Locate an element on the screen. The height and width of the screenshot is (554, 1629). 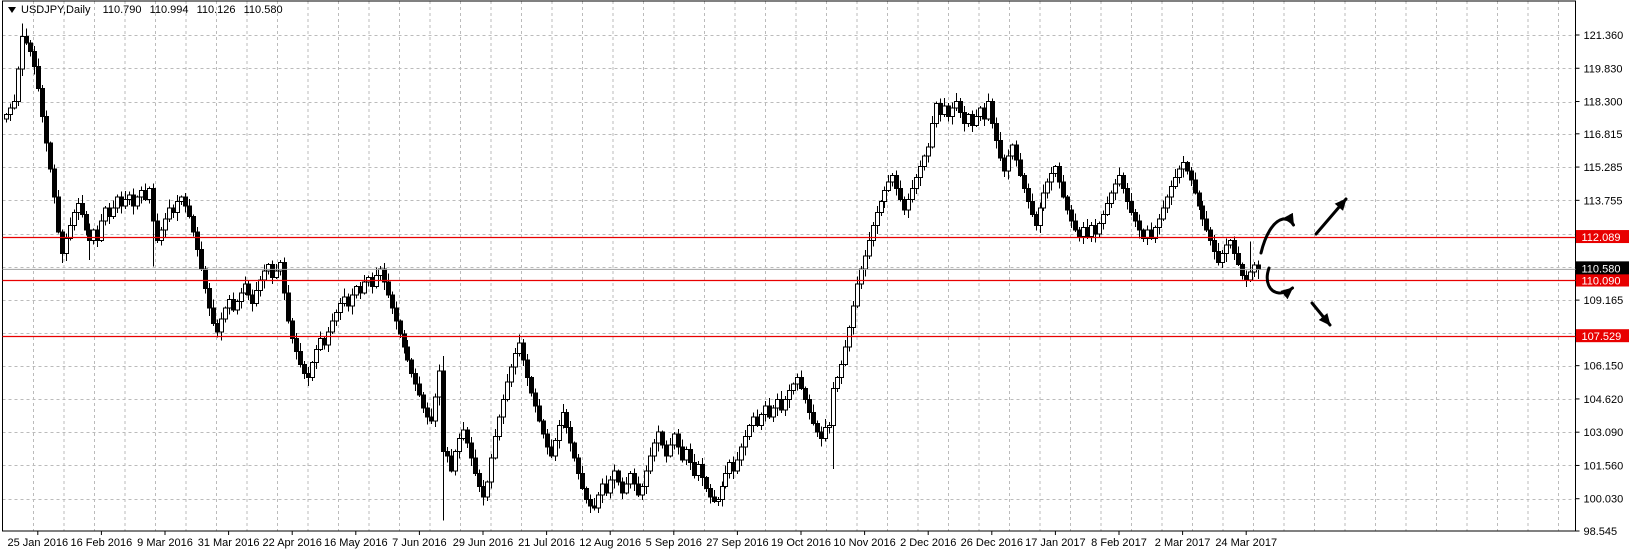
svg-text: 121.360 is located at coordinates (1604, 36).